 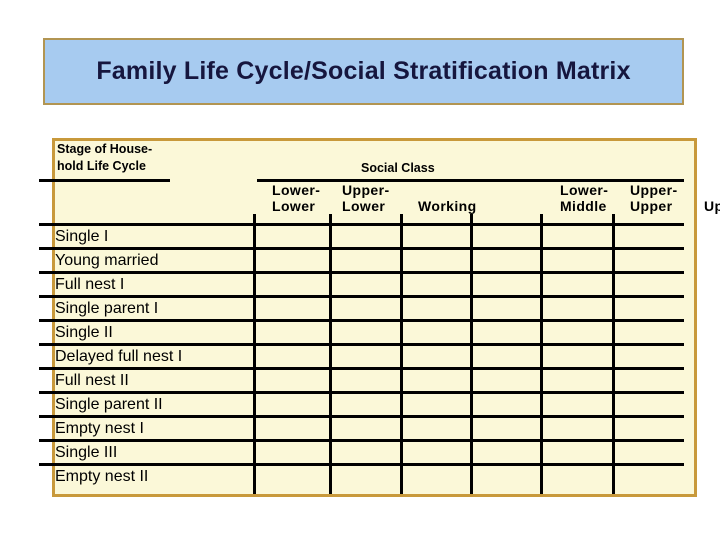 I want to click on row-label-single-parent-i: Single parent I, so click(x=107, y=308).